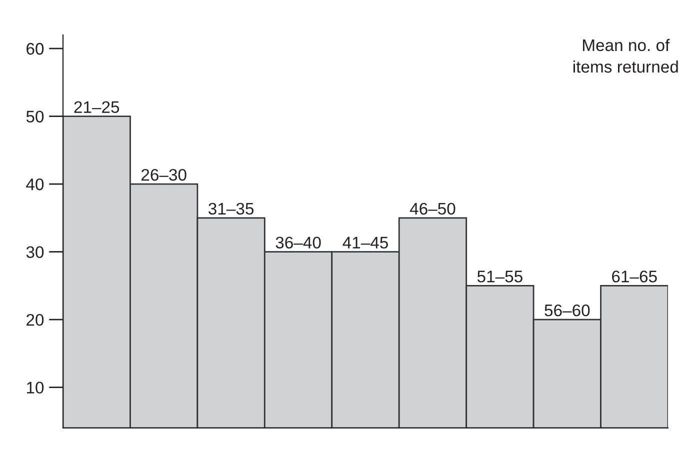 The image size is (679, 459). I want to click on x-tick-label: 56–60, so click(567, 310).